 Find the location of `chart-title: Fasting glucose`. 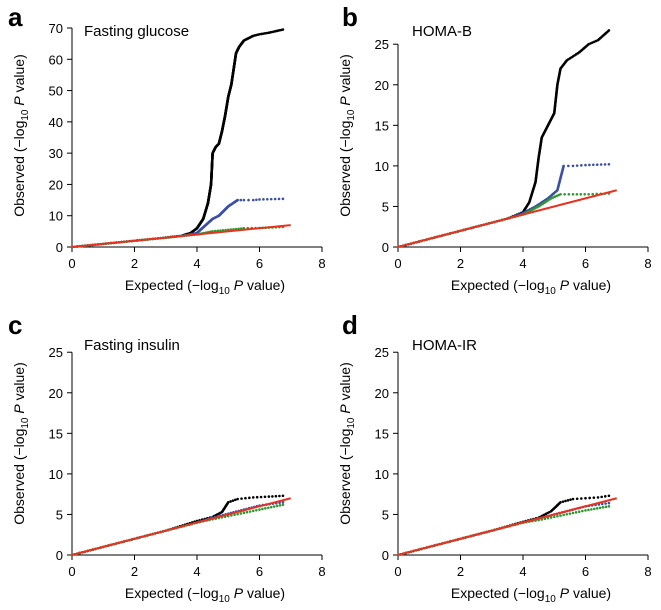

chart-title: Fasting glucose is located at coordinates (136, 31).